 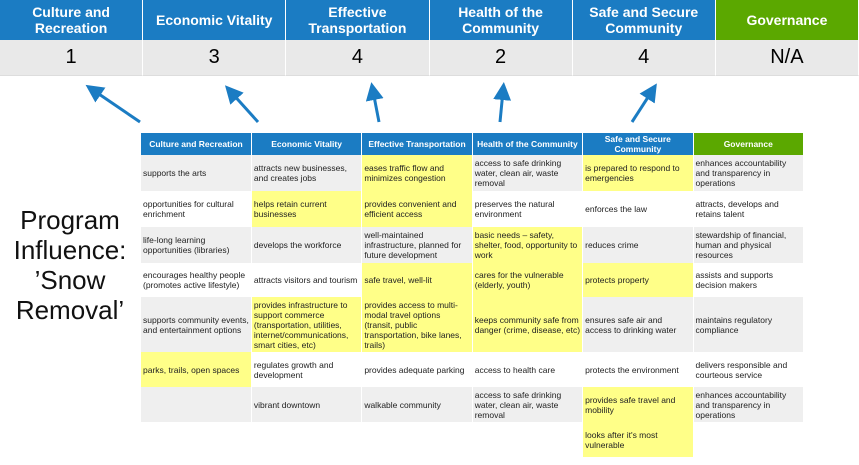 What do you see at coordinates (644, 20) in the screenshot?
I see `pillar-header: Safe and Secure Community` at bounding box center [644, 20].